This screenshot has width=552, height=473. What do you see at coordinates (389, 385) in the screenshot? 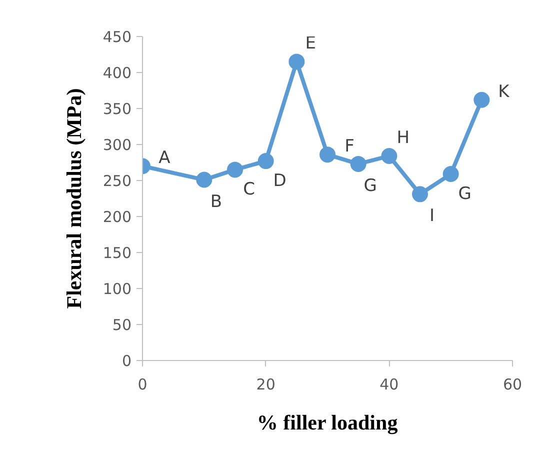
I see `x-tick-label: 40` at bounding box center [389, 385].